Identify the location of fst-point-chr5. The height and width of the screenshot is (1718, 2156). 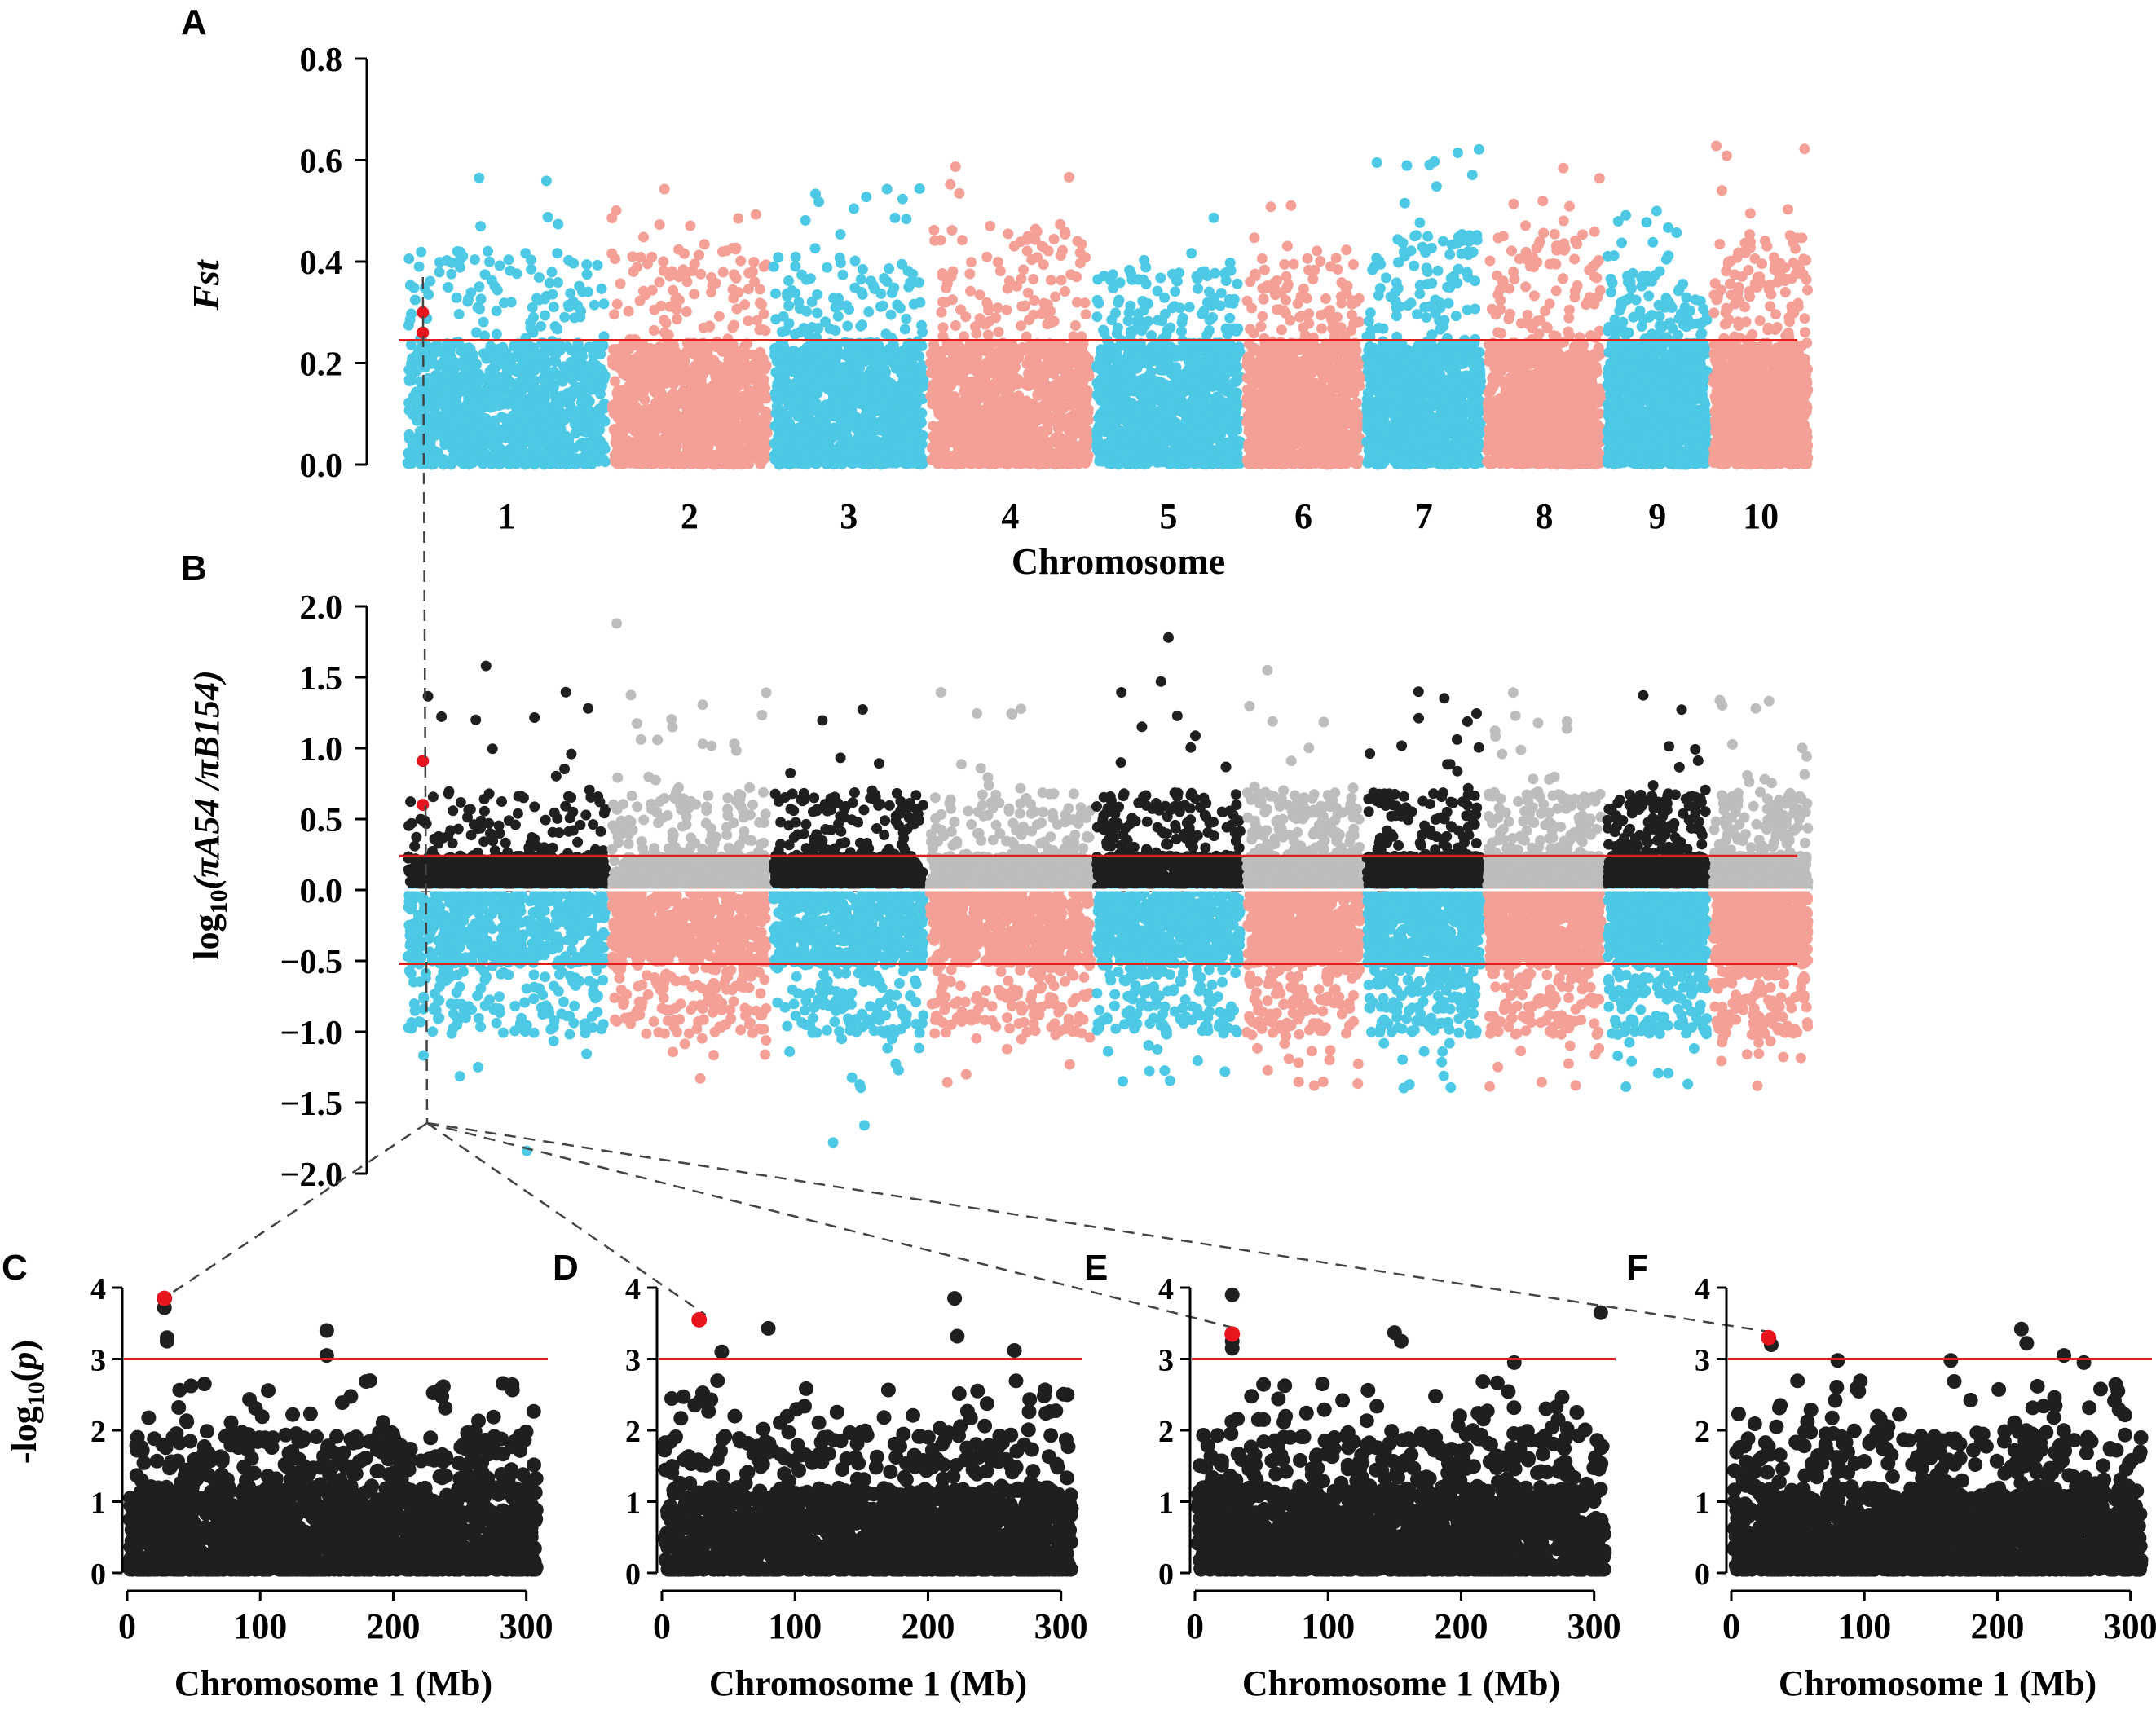
(1213, 217).